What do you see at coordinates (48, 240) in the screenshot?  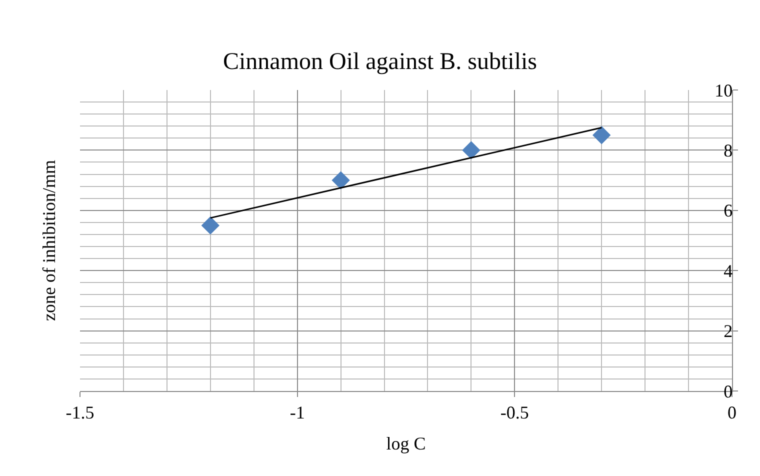 I see `y-axis-title: zone of inhibition/mm` at bounding box center [48, 240].